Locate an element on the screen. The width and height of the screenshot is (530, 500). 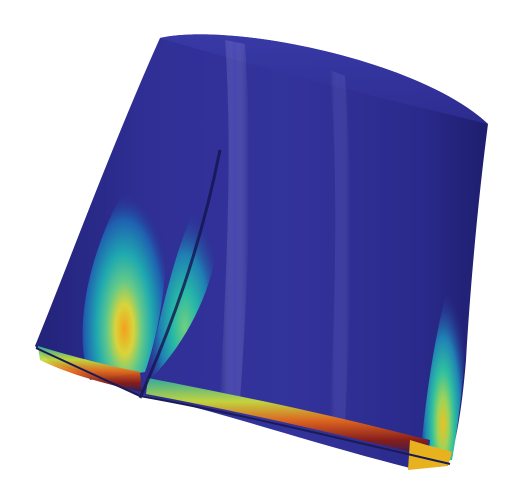
bottom-rim-band-left is located at coordinates (90, 369).